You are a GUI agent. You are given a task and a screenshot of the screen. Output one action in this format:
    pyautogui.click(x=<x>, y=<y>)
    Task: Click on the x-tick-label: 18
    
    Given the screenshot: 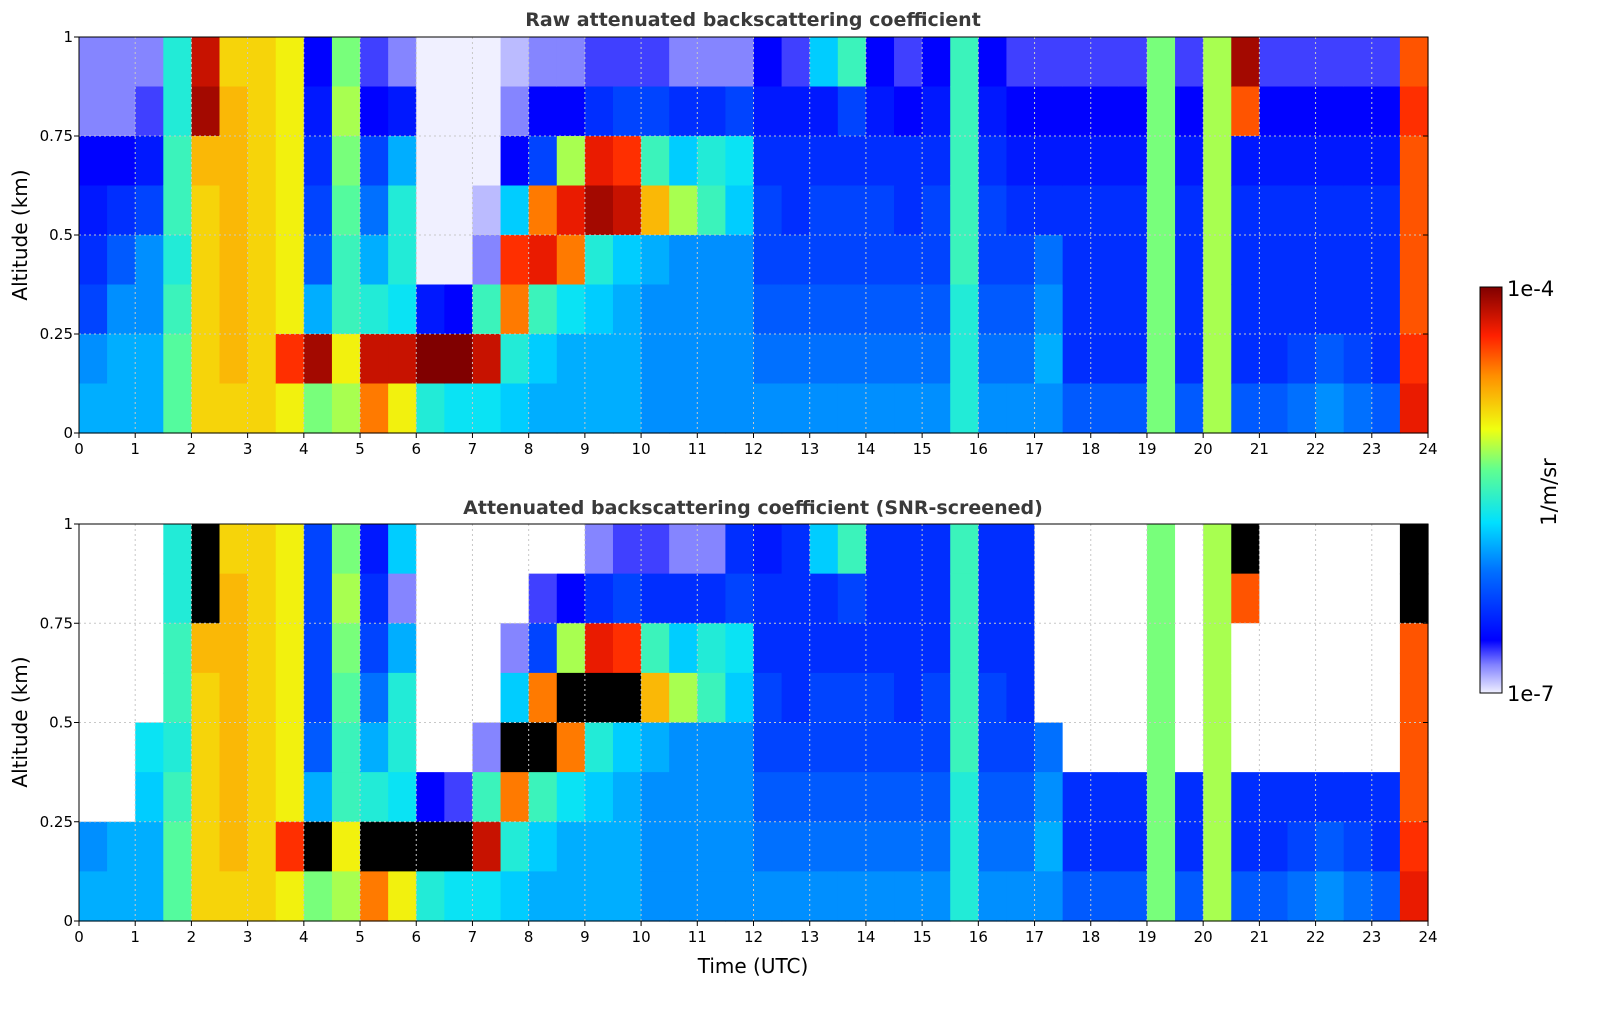 What is the action you would take?
    pyautogui.click(x=1090, y=449)
    